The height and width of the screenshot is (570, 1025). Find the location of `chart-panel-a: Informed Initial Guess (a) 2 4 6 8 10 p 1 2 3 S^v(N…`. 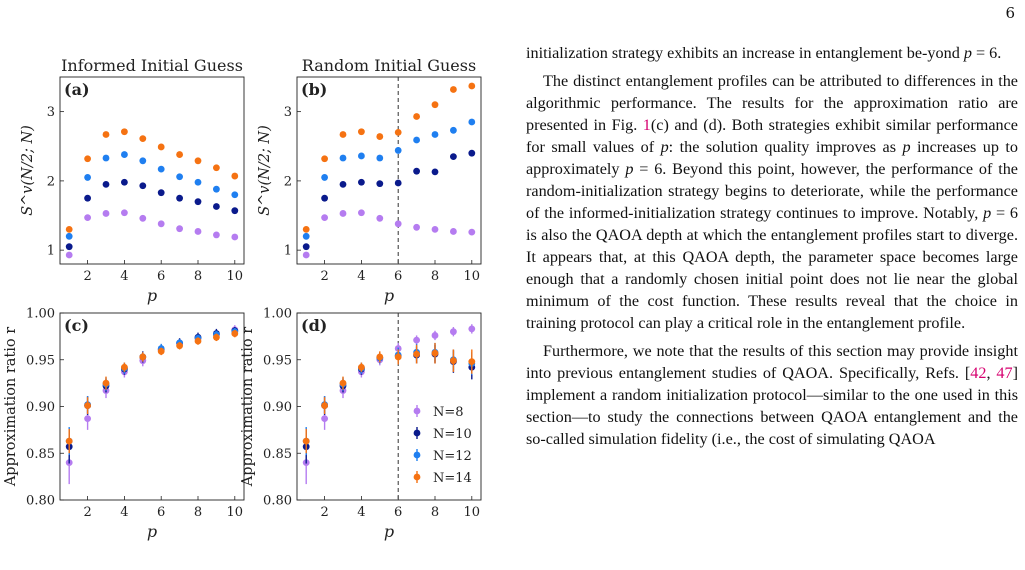

chart-panel-a: Informed Initial Guess (a) 2 4 6 8 10 p 1 2 3 S^v(N… is located at coordinates (132, 180).